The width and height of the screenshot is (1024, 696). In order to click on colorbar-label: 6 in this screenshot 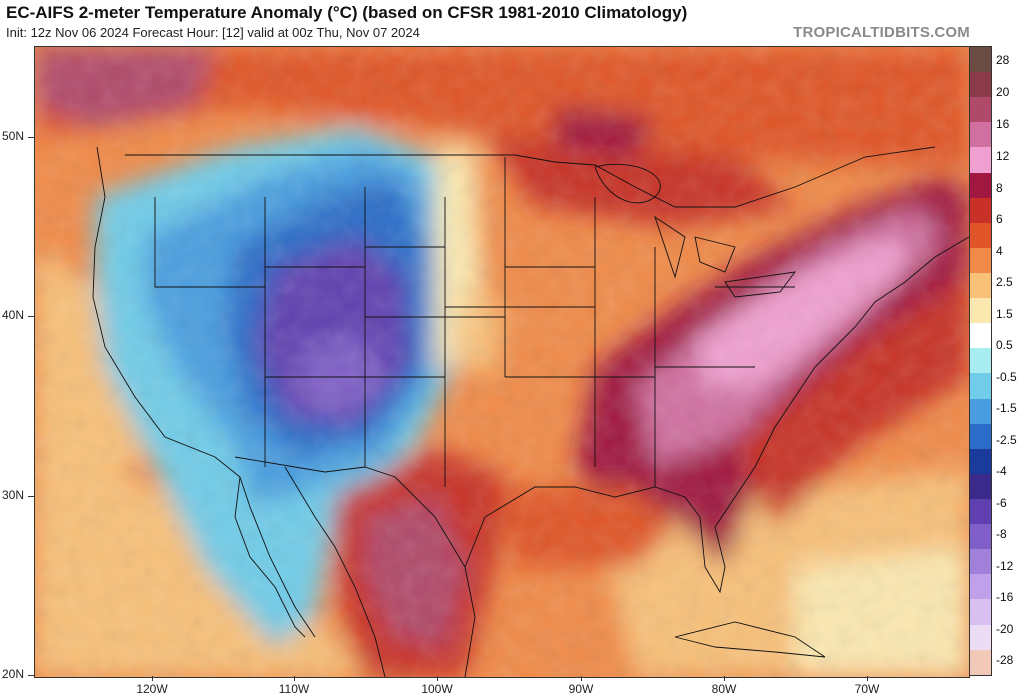, I will do `click(999, 219)`.